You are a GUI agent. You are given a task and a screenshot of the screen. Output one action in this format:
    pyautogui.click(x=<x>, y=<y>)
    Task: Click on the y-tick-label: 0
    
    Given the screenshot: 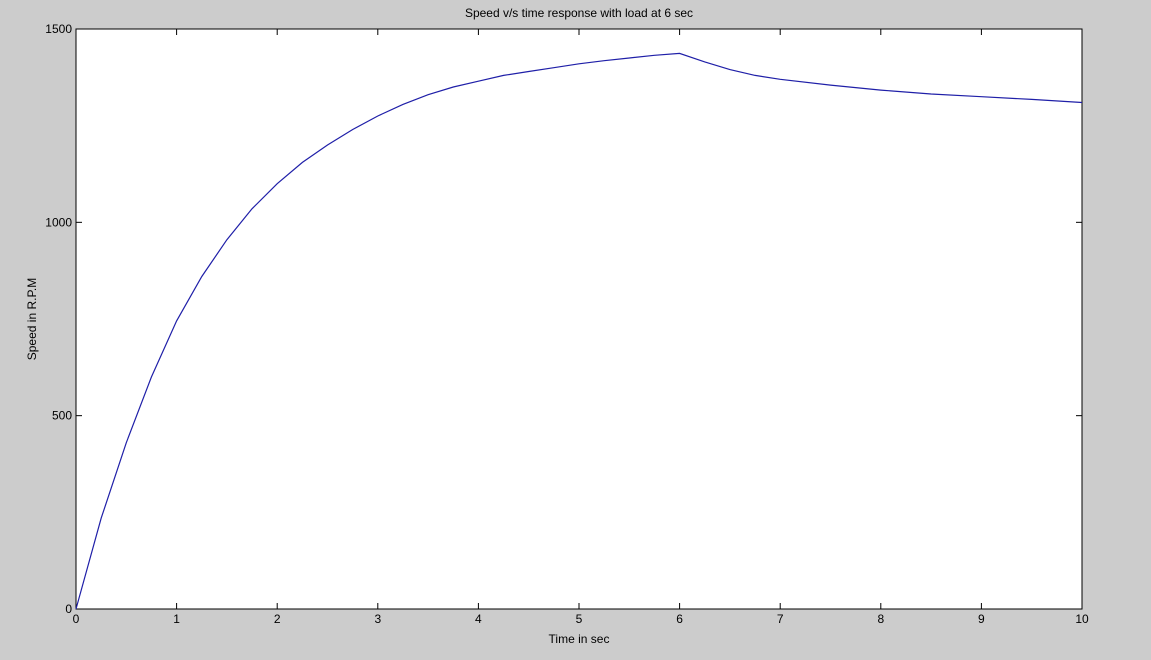 What is the action you would take?
    pyautogui.click(x=68, y=609)
    